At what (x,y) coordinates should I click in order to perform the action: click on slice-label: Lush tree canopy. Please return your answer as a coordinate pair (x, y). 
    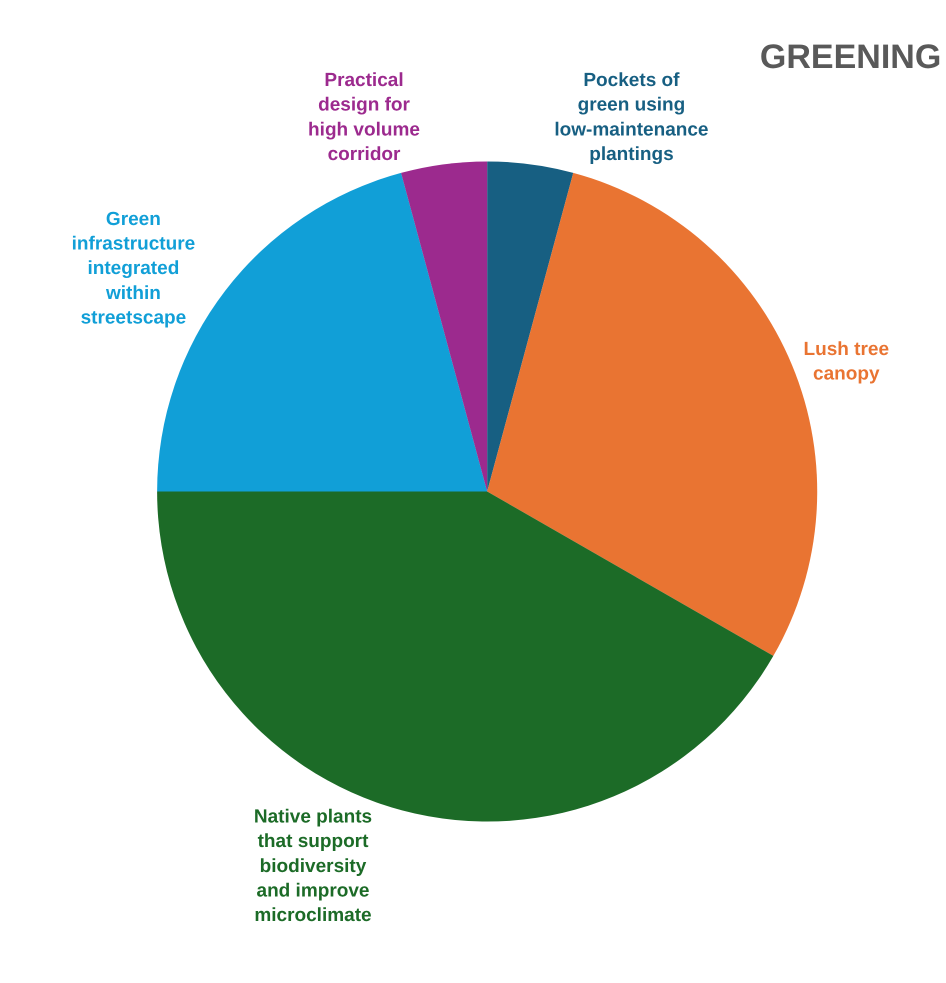
    Looking at the image, I should click on (847, 362).